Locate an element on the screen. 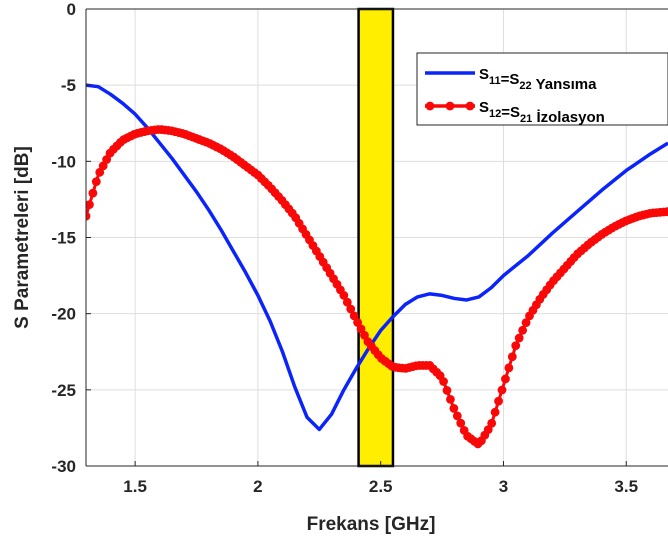 The image size is (668, 545). legend-label-s12: S12=S21 İzolasyon is located at coordinates (542, 112).